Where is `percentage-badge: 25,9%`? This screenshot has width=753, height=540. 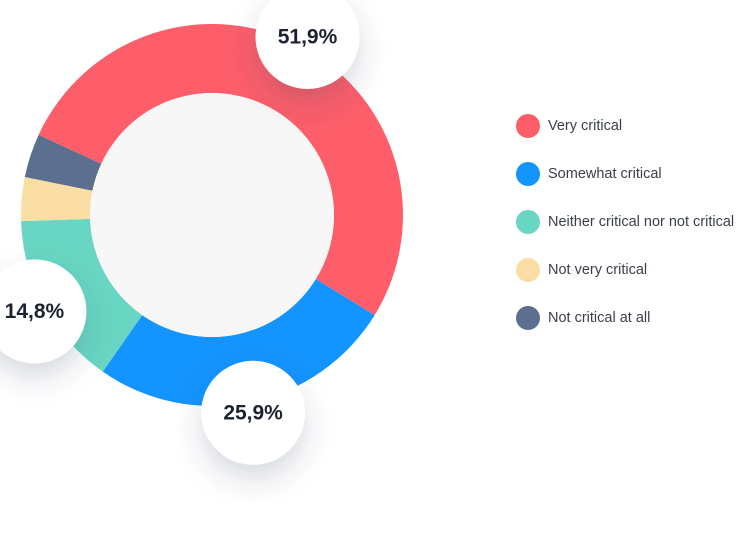
percentage-badge: 25,9% is located at coordinates (253, 412).